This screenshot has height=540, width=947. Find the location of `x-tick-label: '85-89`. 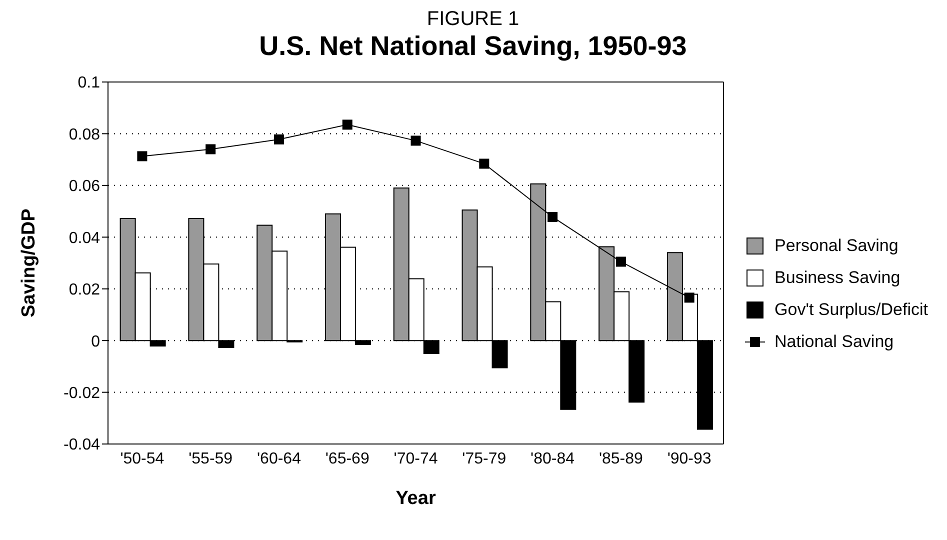

x-tick-label: '85-89 is located at coordinates (621, 459).